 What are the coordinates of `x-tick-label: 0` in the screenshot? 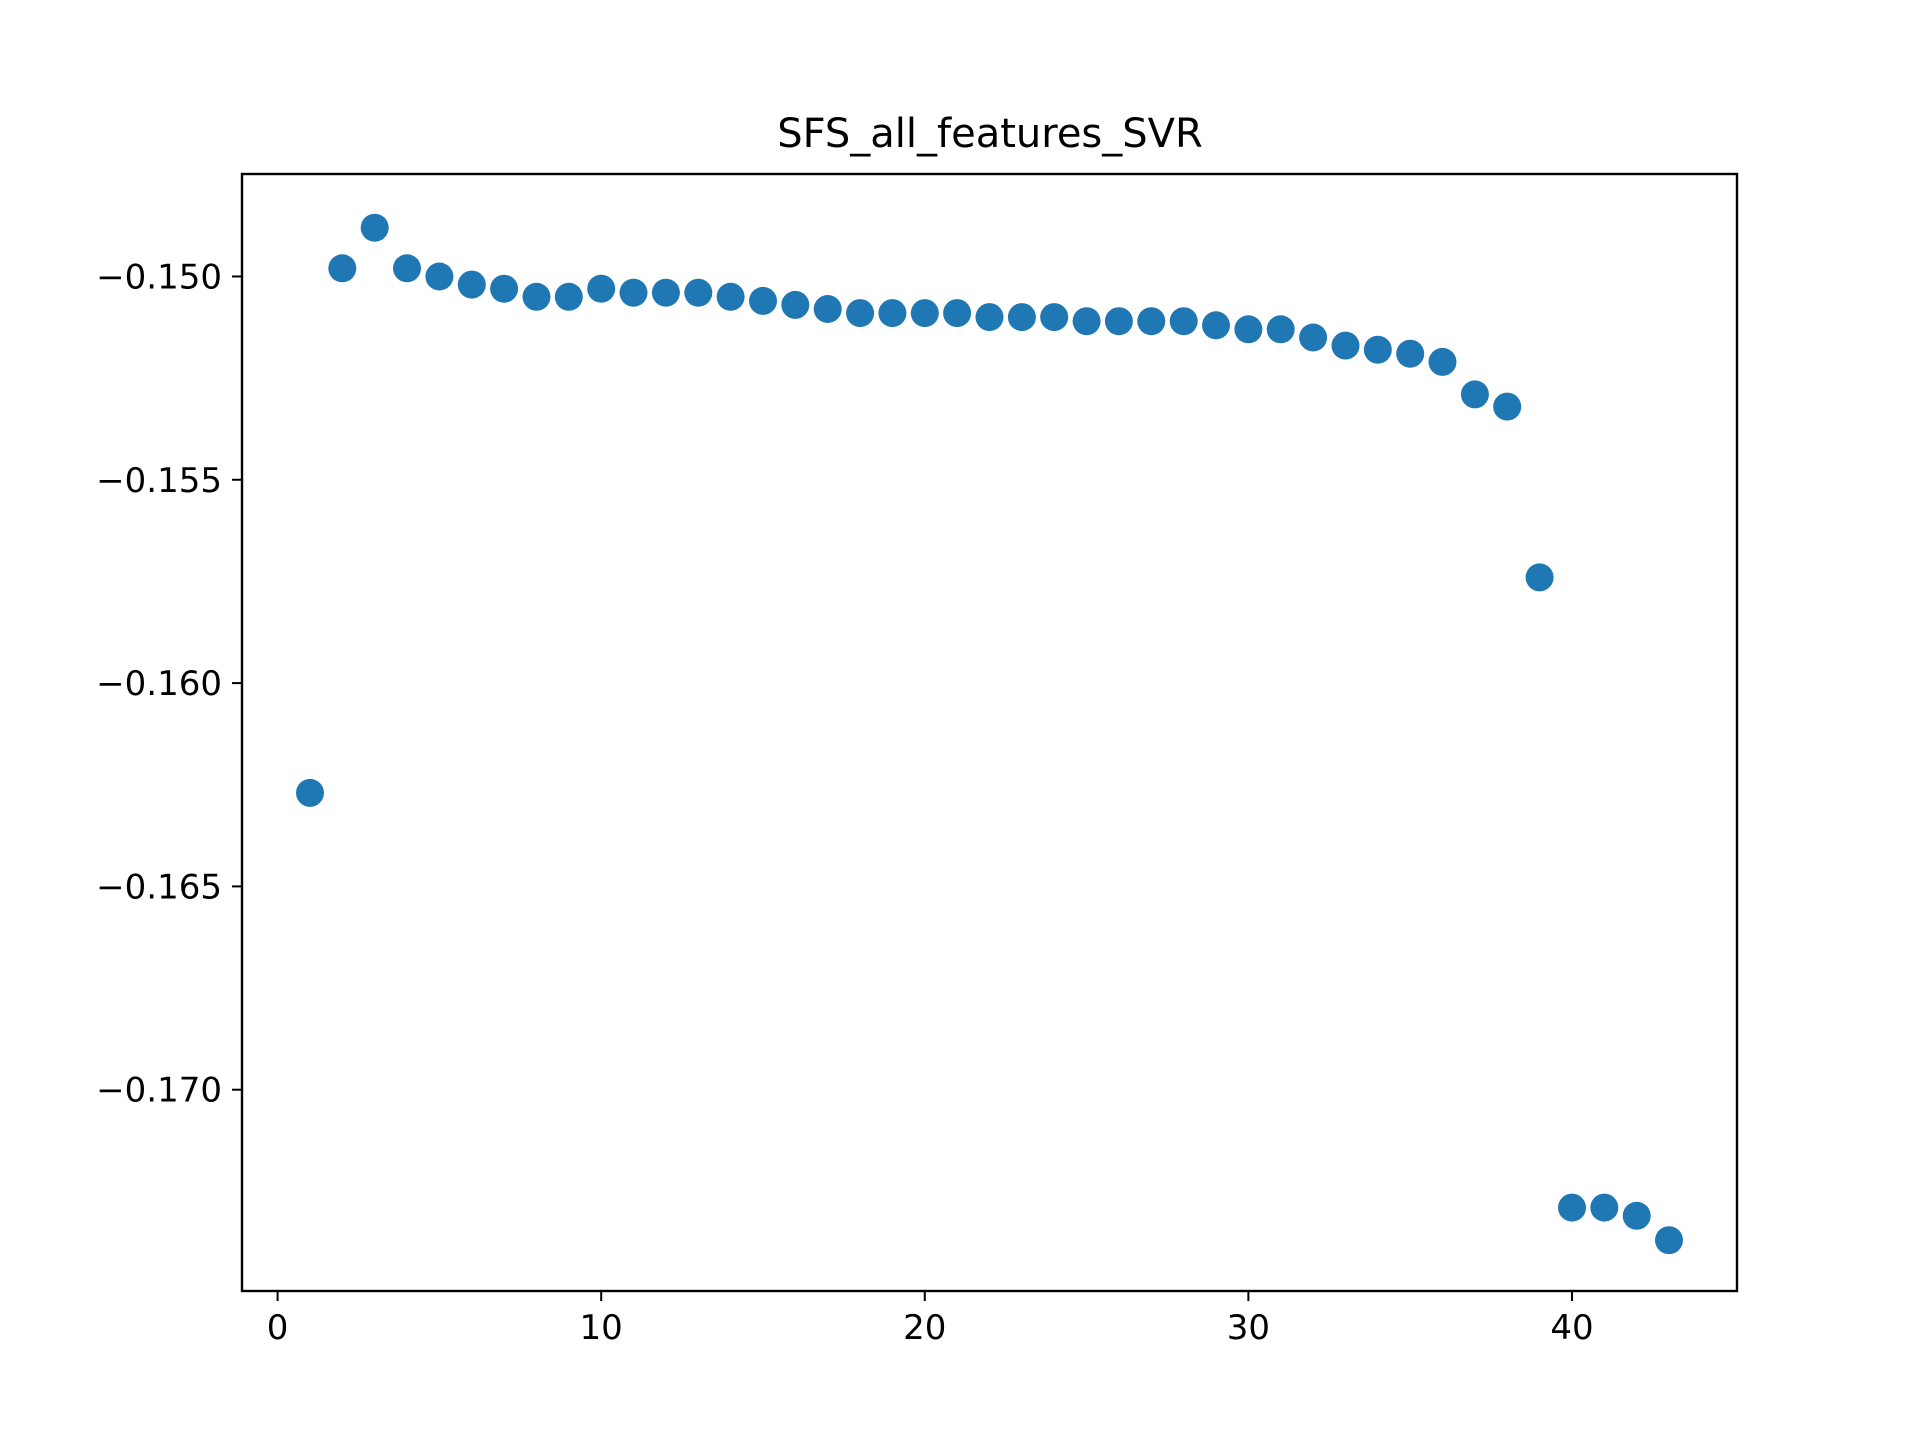 It's located at (278, 1328).